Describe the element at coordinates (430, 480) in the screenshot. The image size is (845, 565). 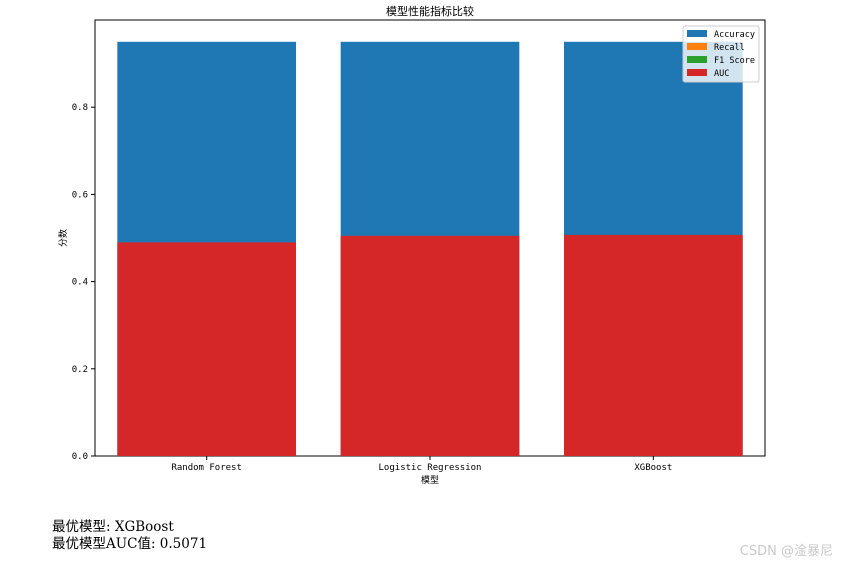
I see `x-axis-label: 模型` at that location.